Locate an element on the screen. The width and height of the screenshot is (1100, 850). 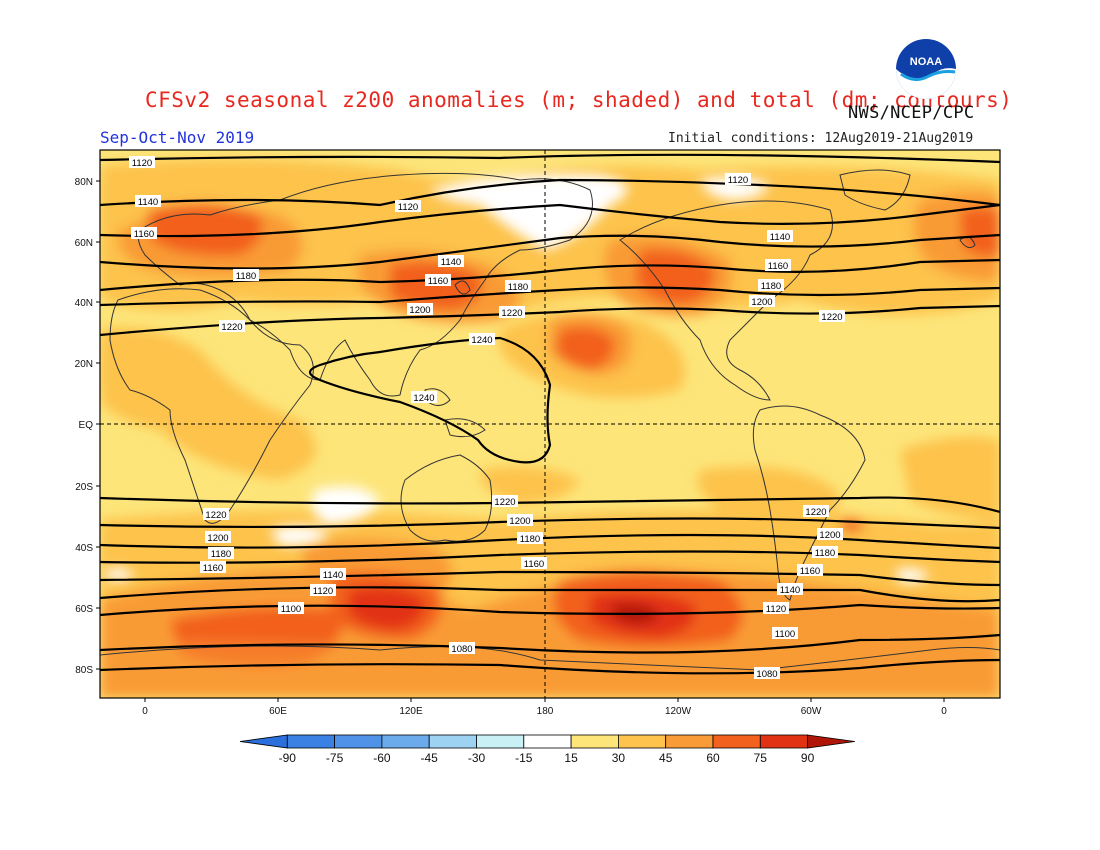
lat-tick-label: 40N is located at coordinates (84, 303).